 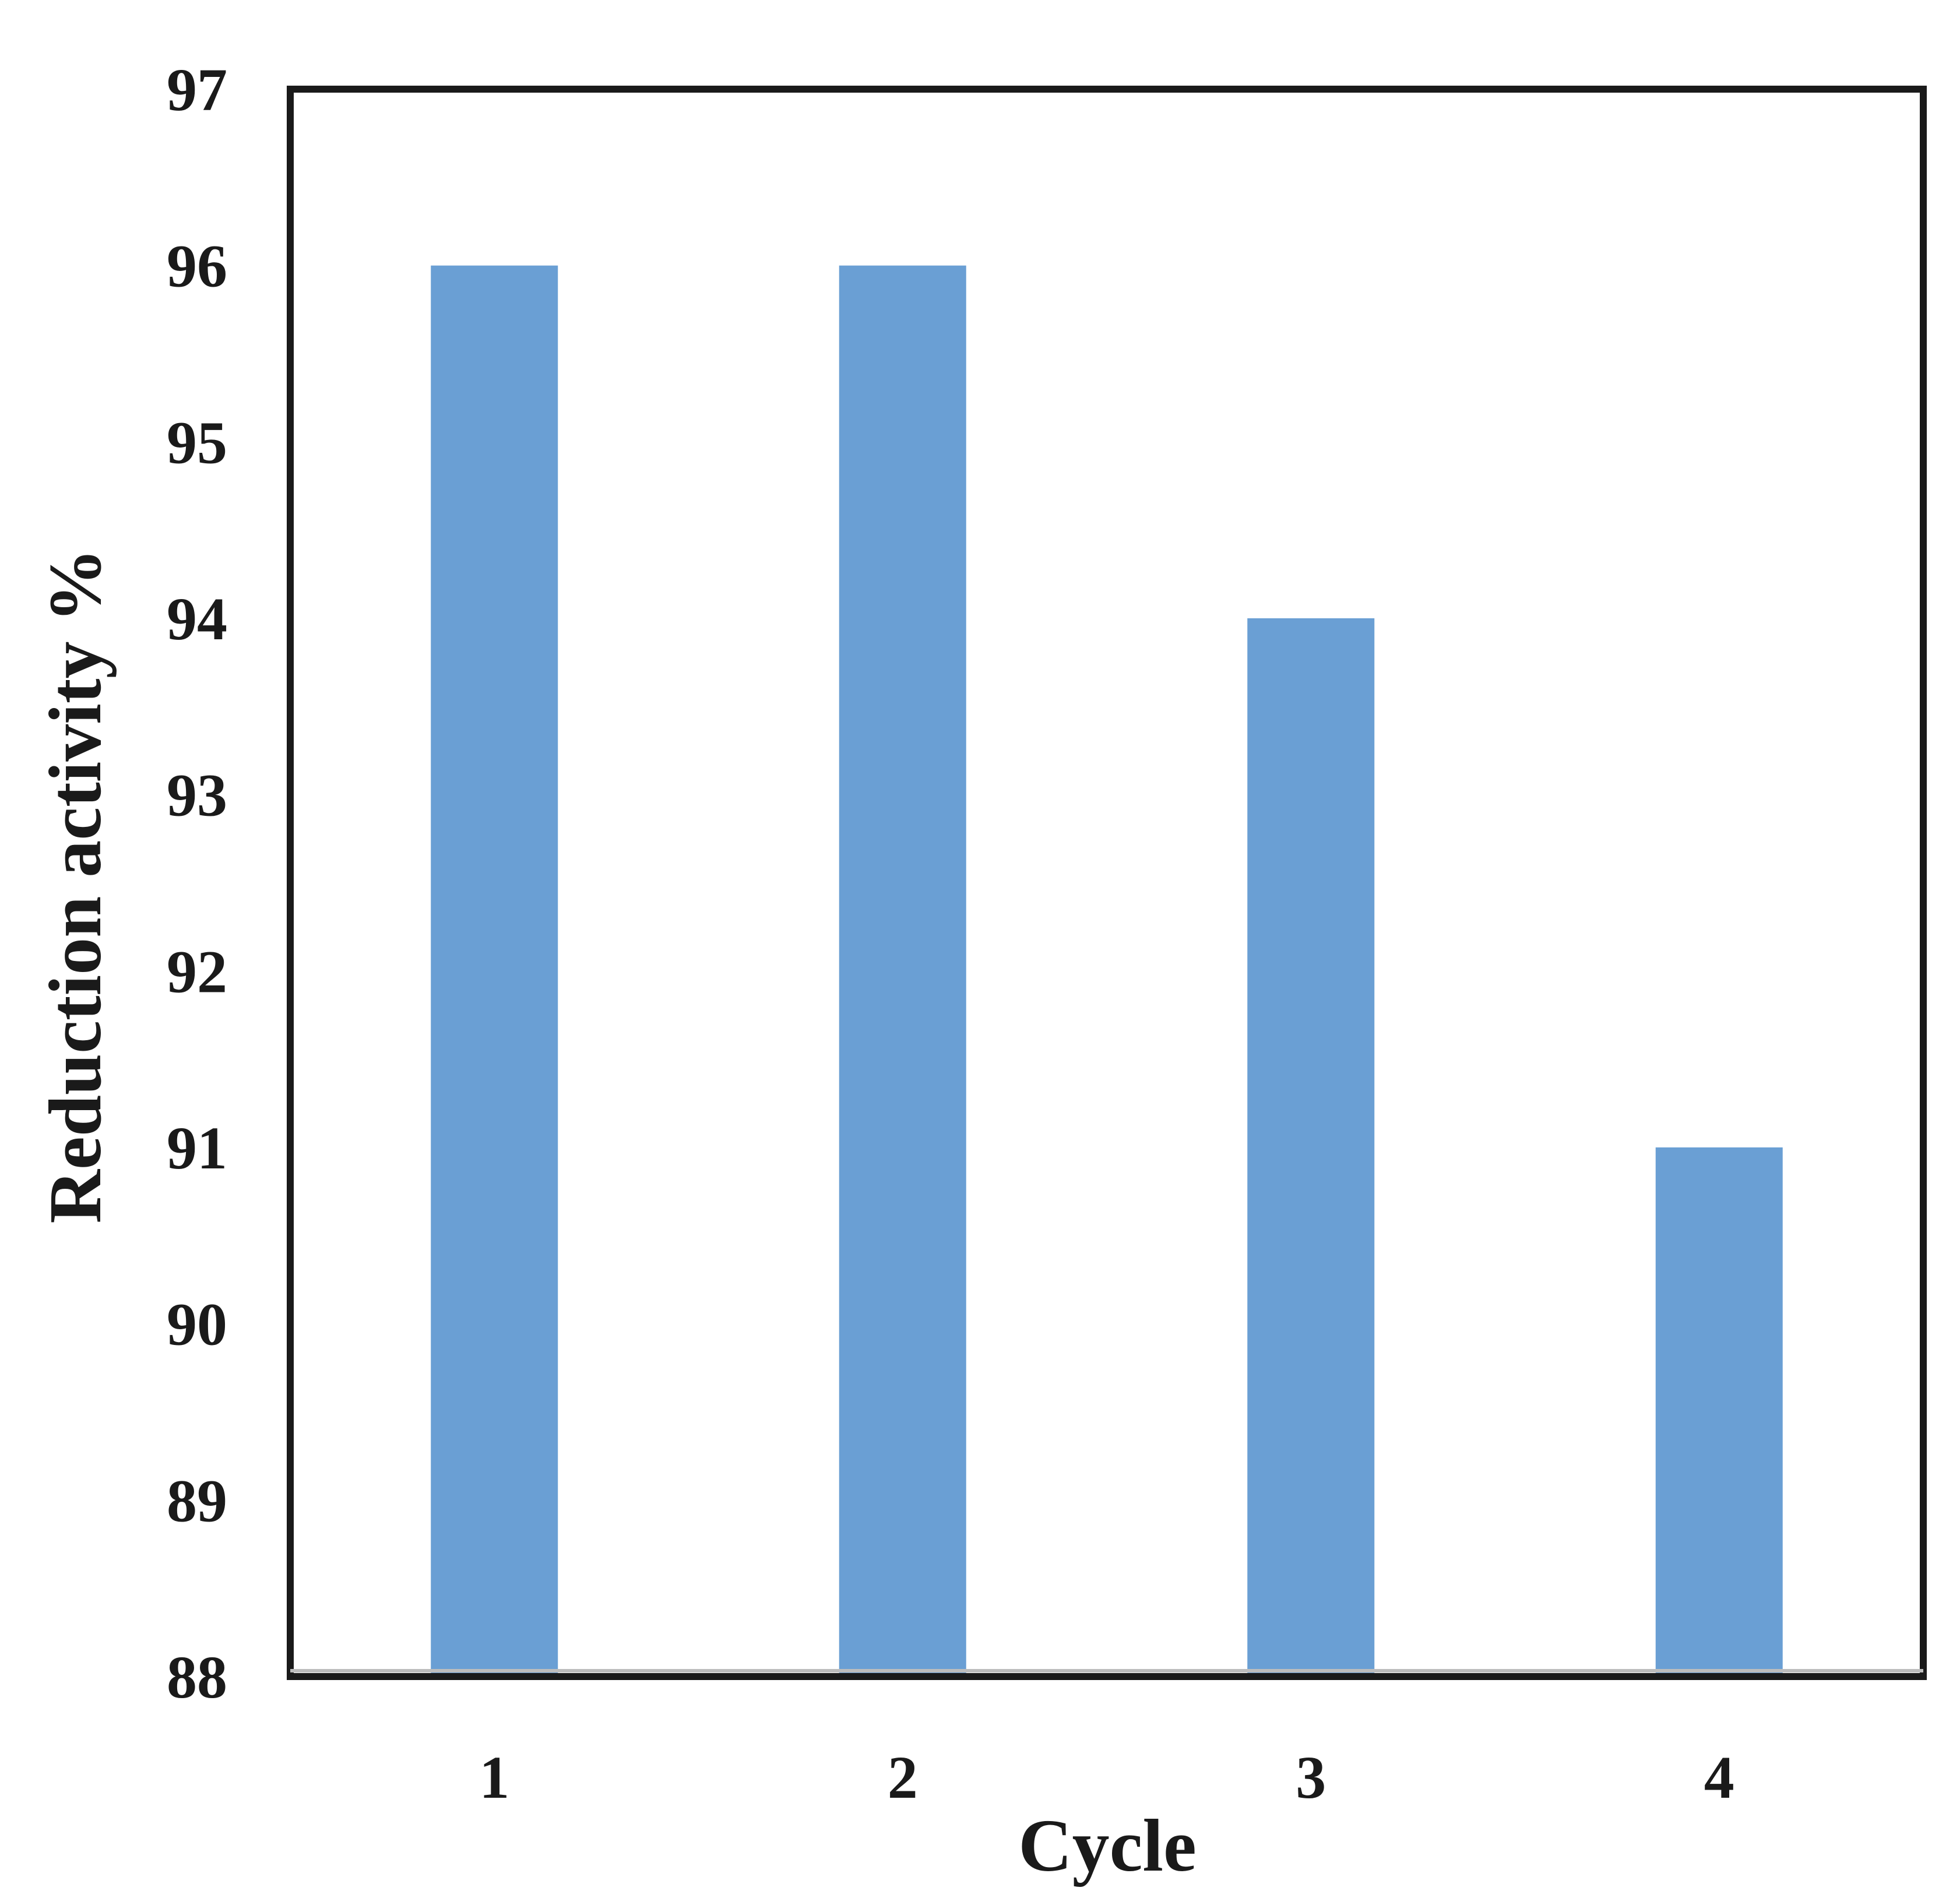 I want to click on y-tick-label: 95, so click(x=197, y=442).